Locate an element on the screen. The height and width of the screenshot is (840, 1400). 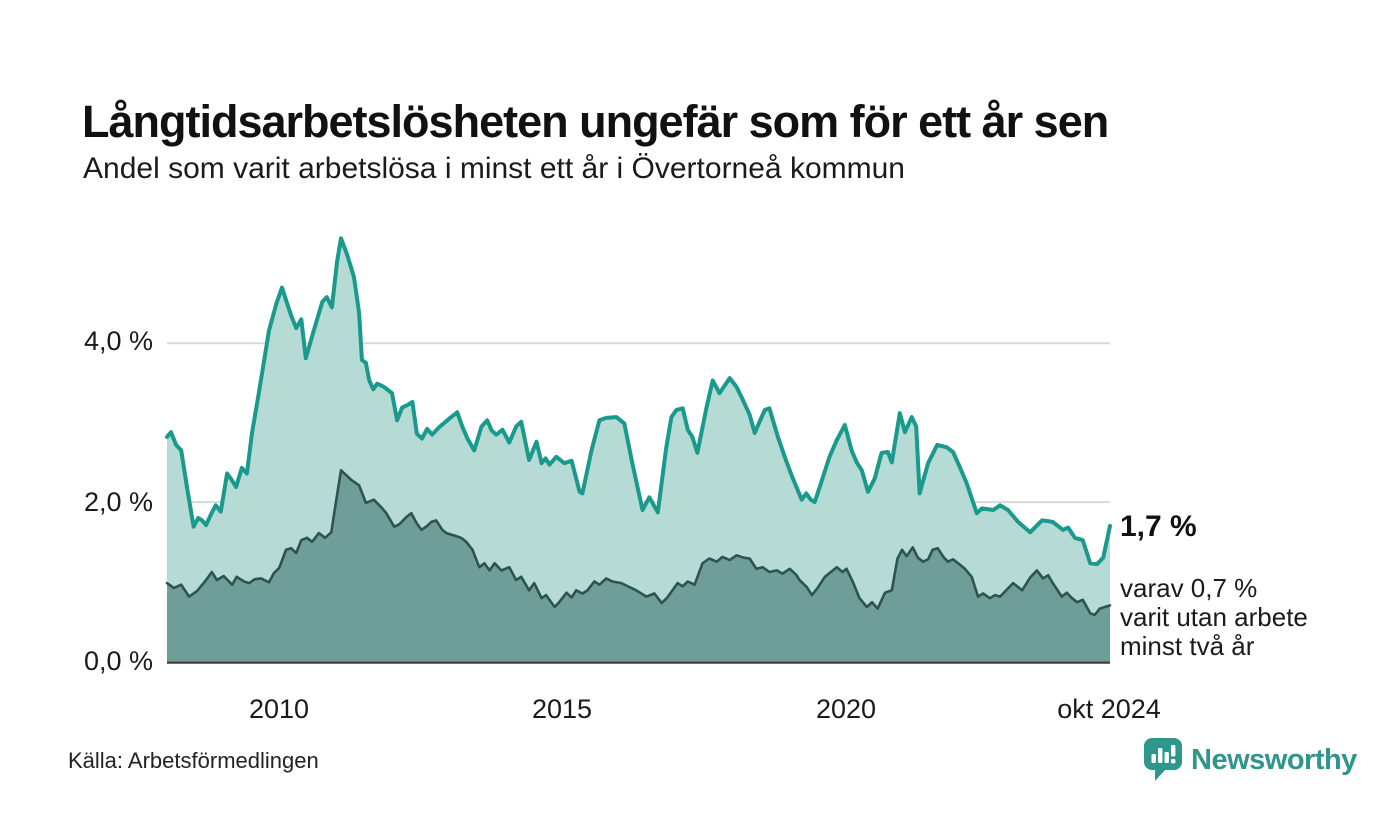
x-axis-tick-2020: 2020 is located at coordinates (846, 709).